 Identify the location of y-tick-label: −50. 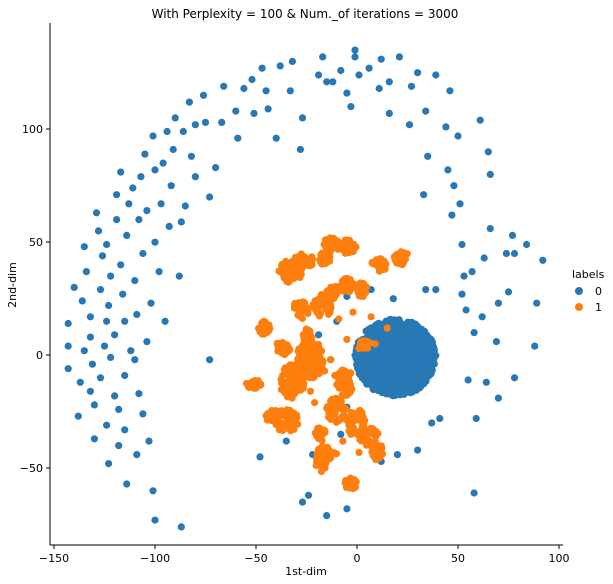
(31, 468).